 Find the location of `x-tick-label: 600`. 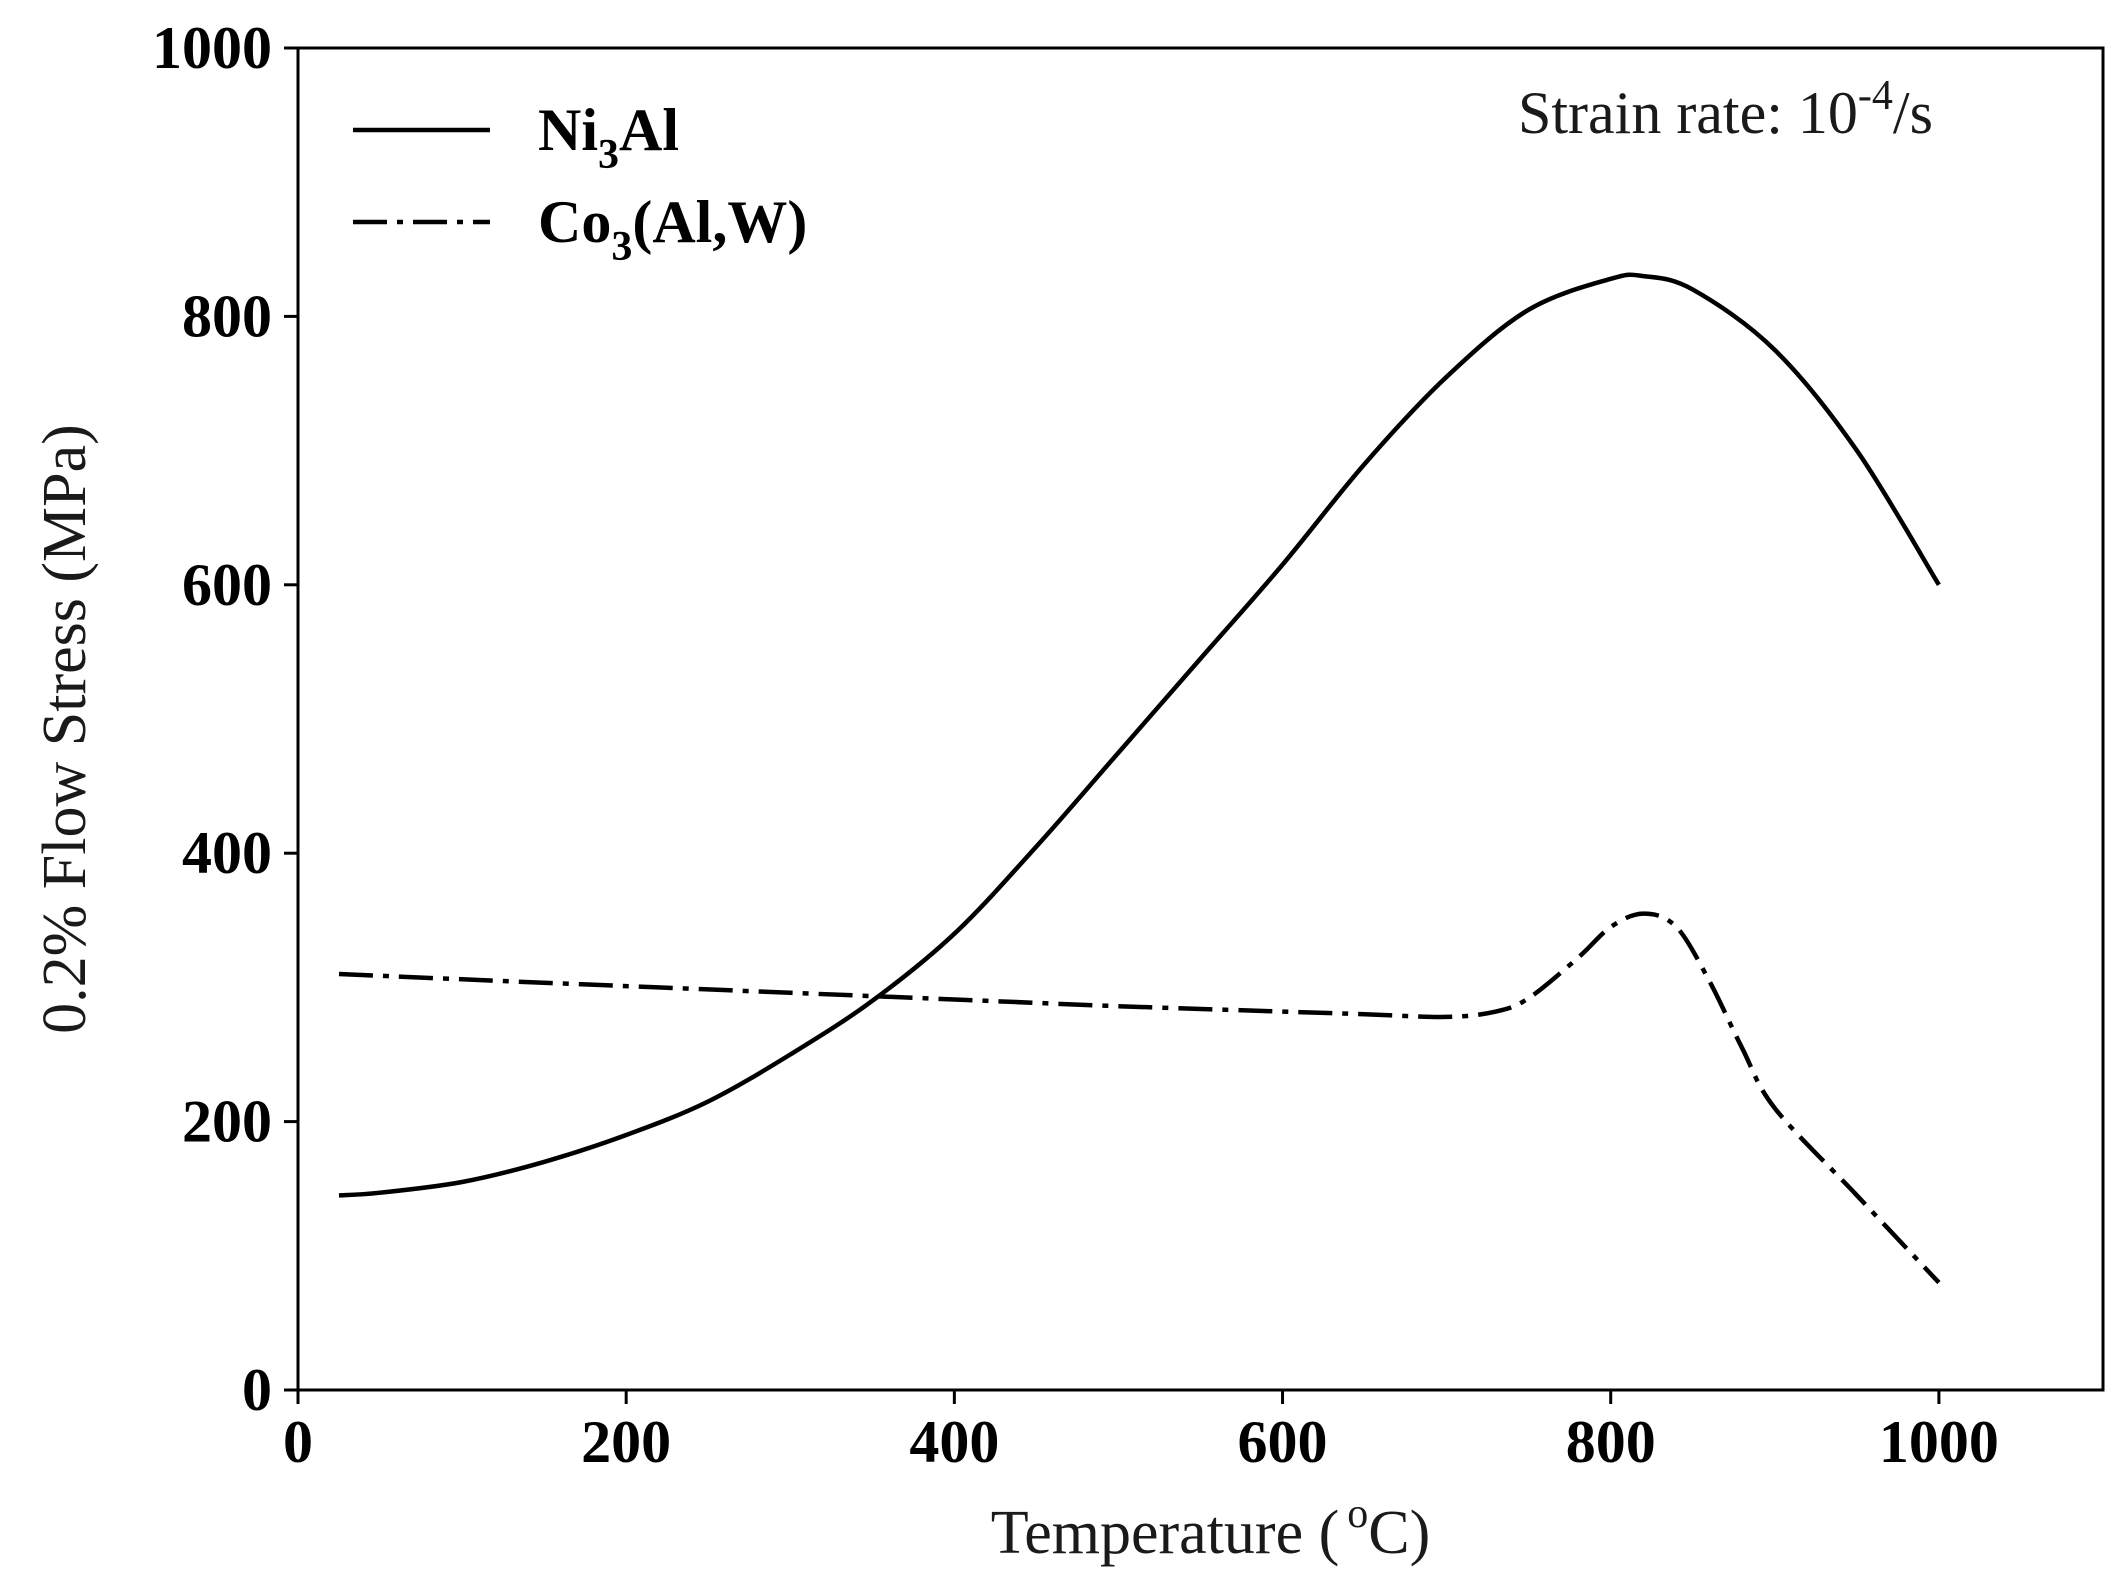

x-tick-label: 600 is located at coordinates (1283, 1442).